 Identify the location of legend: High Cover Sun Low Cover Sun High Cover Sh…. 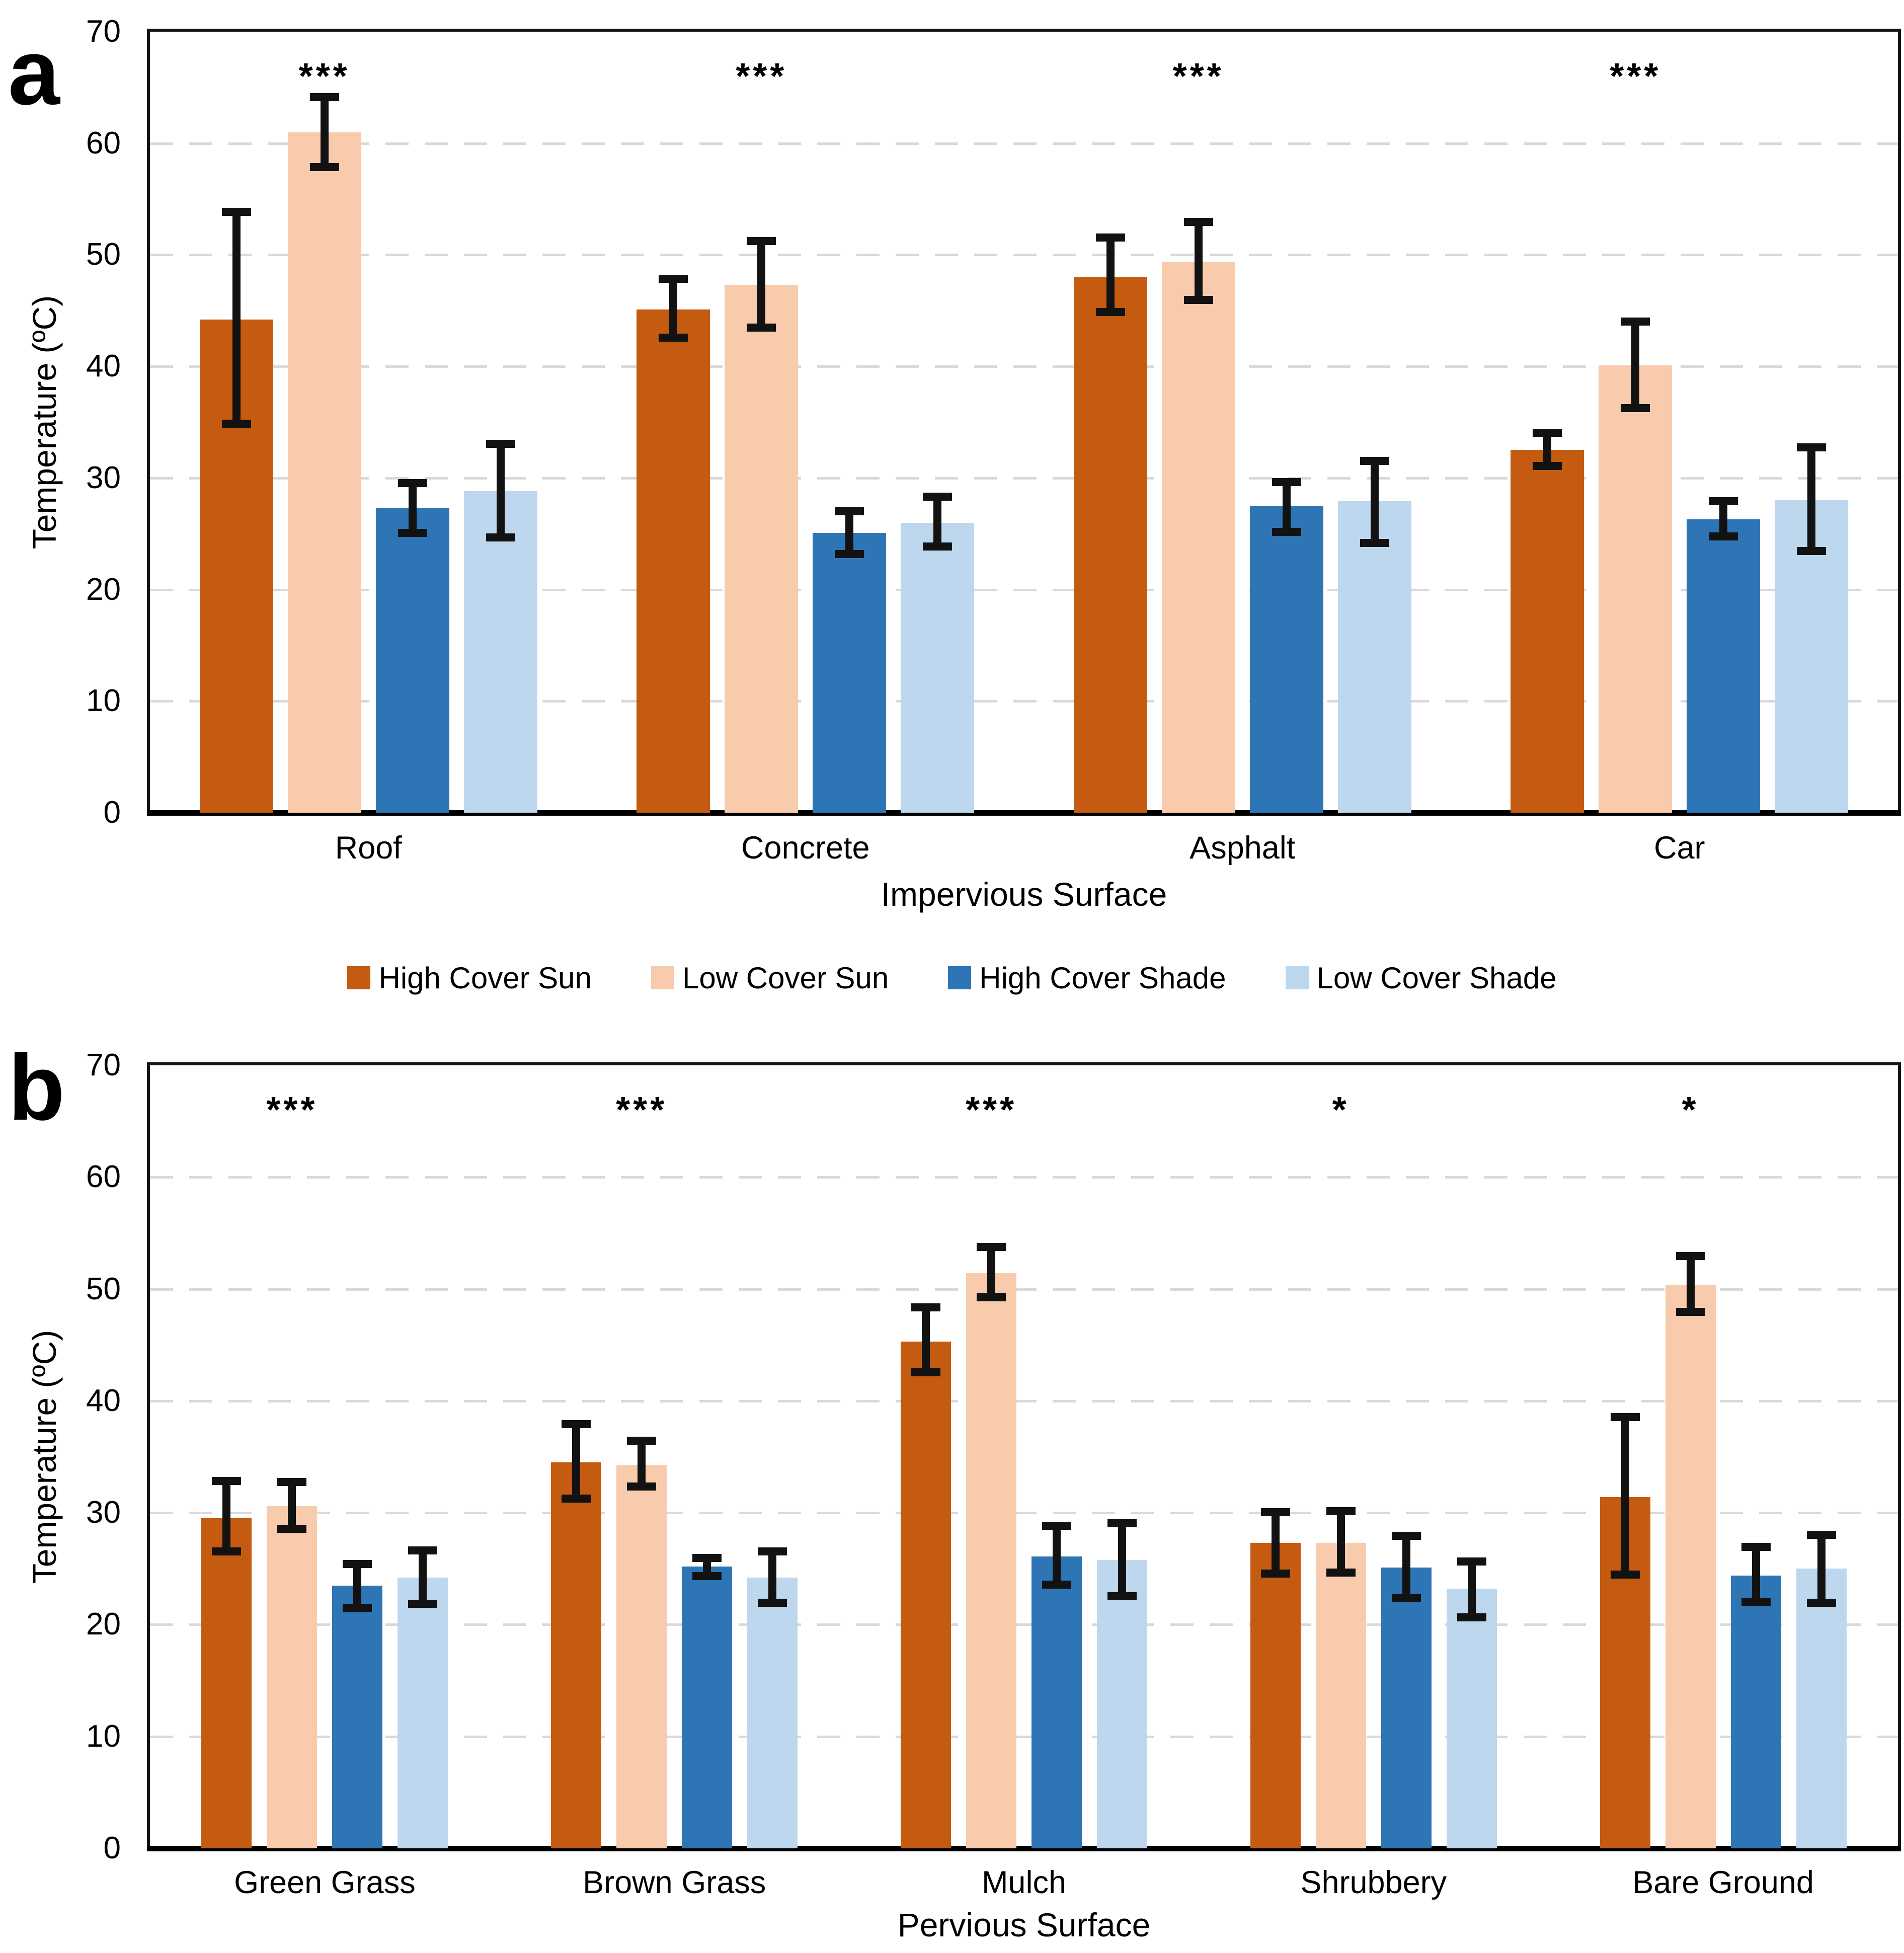
(952, 977).